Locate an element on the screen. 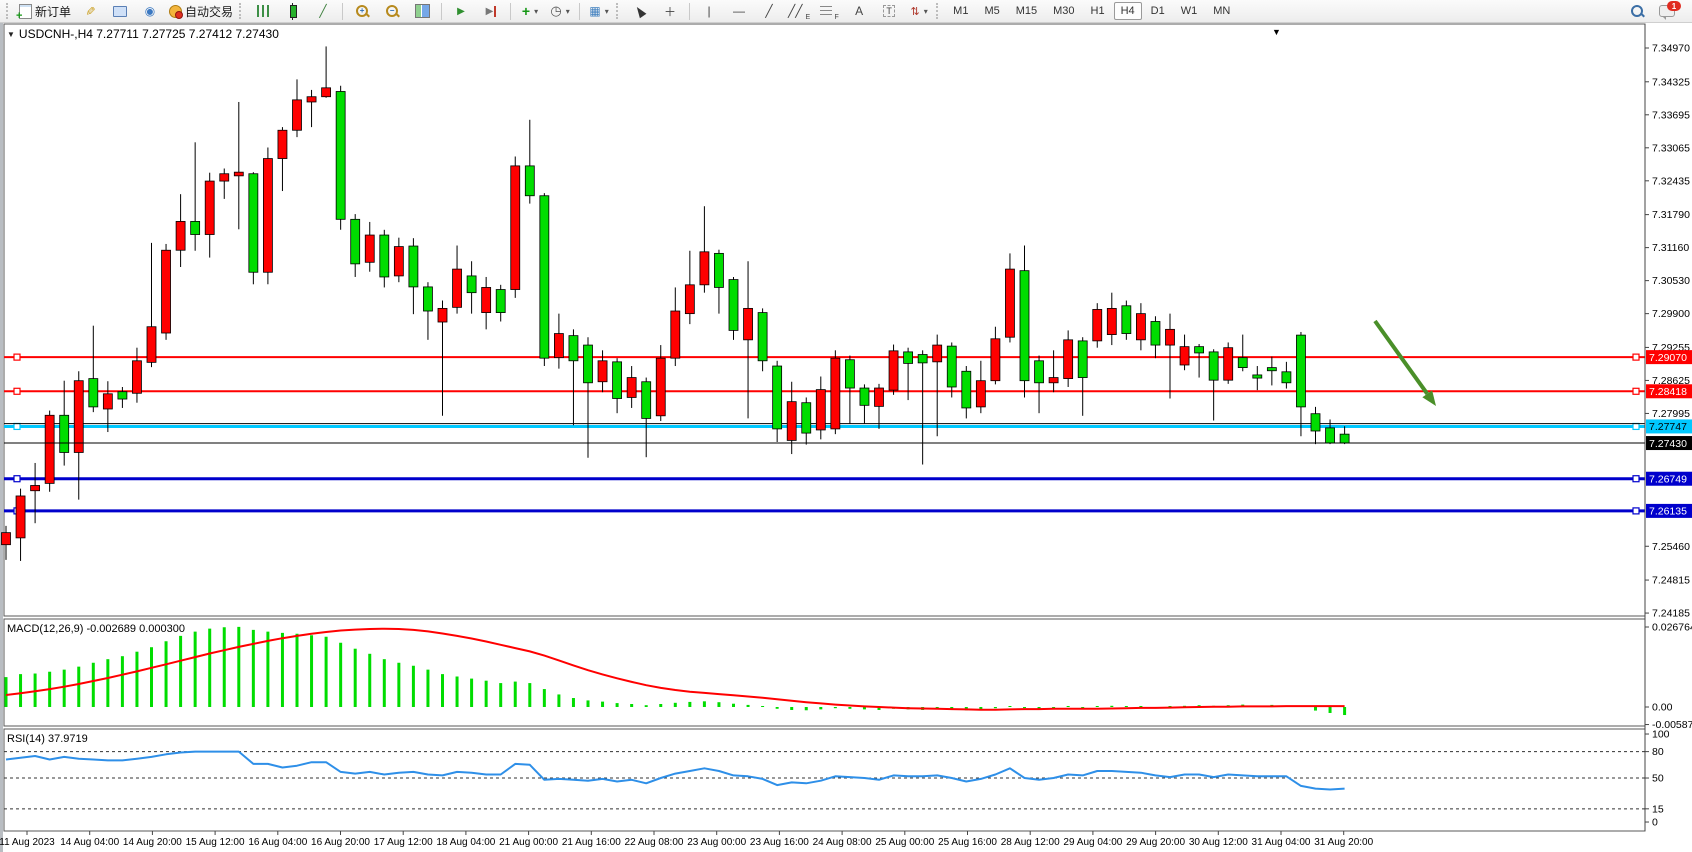 The image size is (1692, 852). signals-button: ◉ is located at coordinates (150, 11).